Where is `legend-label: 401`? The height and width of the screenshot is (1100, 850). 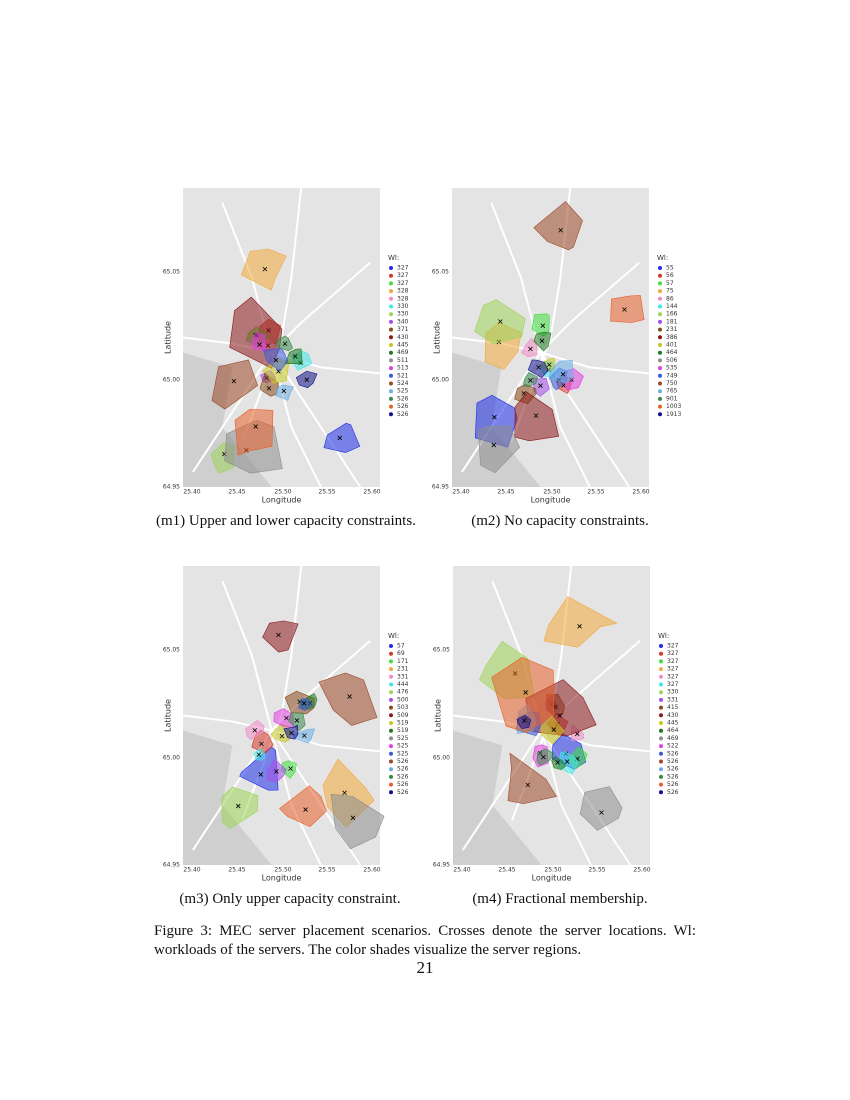 legend-label: 401 is located at coordinates (672, 345).